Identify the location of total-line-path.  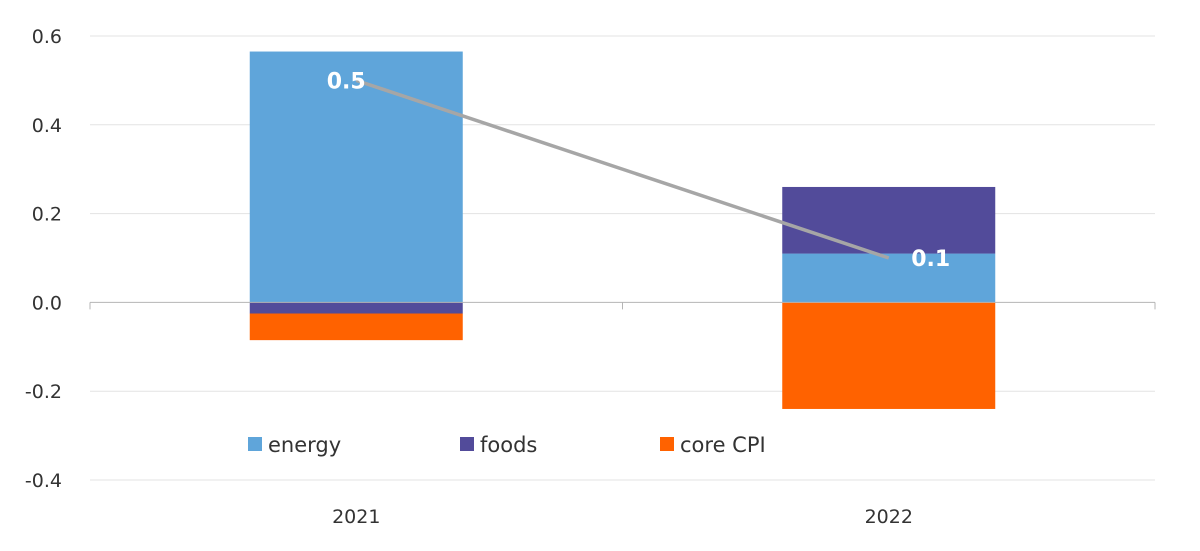
(622, 169).